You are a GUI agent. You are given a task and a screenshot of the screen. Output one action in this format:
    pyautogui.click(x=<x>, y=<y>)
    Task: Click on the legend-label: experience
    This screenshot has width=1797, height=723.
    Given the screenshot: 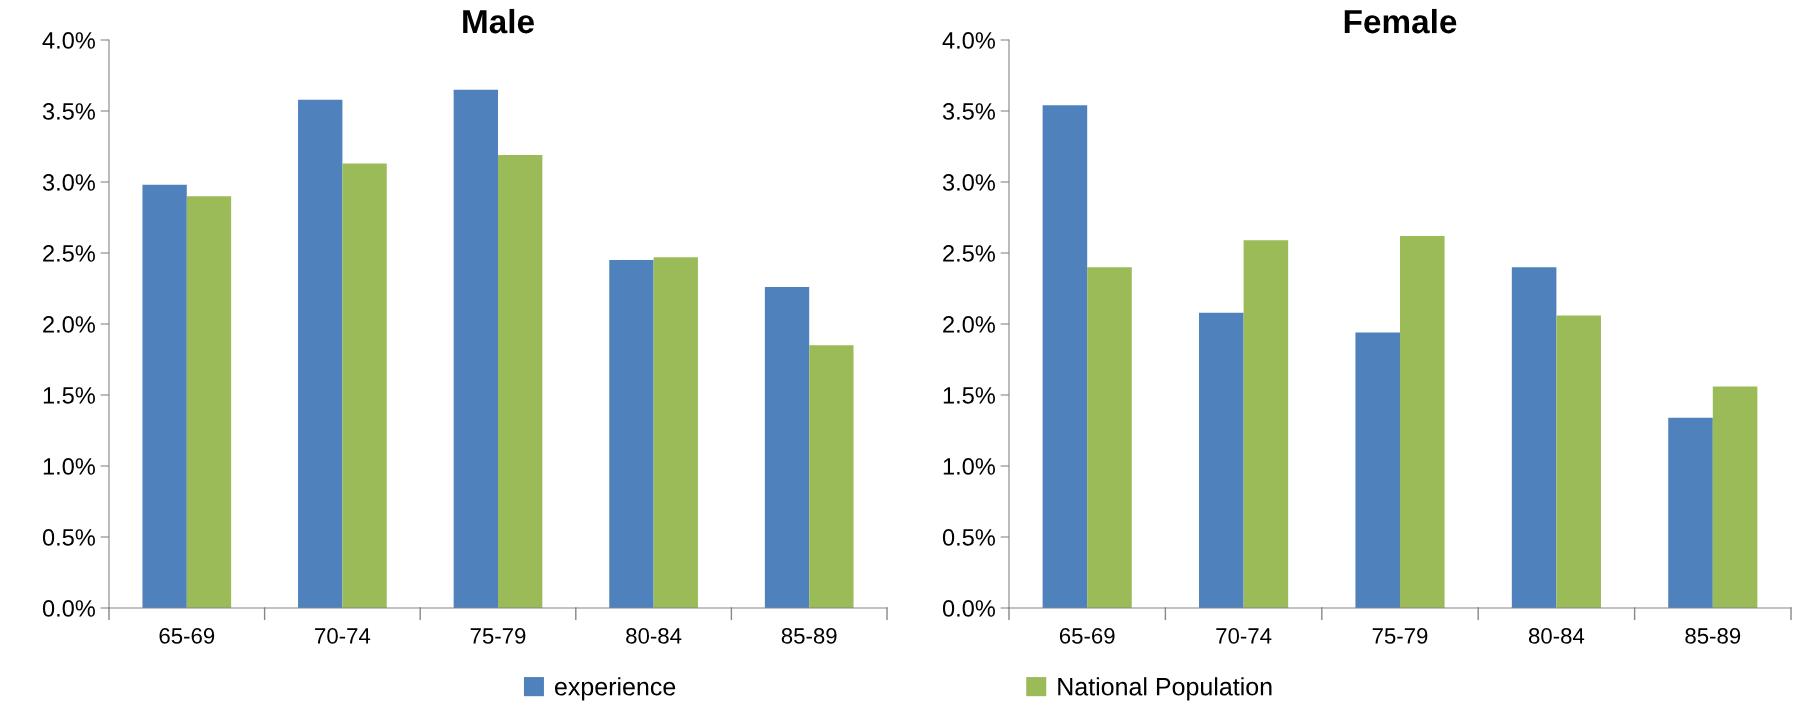 What is the action you would take?
    pyautogui.click(x=615, y=689)
    